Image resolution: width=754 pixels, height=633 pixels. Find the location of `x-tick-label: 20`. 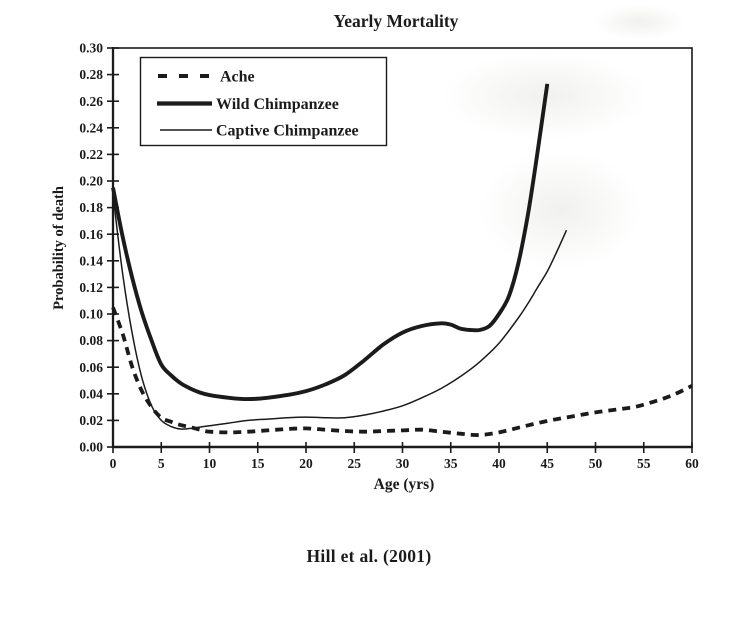

x-tick-label: 20 is located at coordinates (306, 463).